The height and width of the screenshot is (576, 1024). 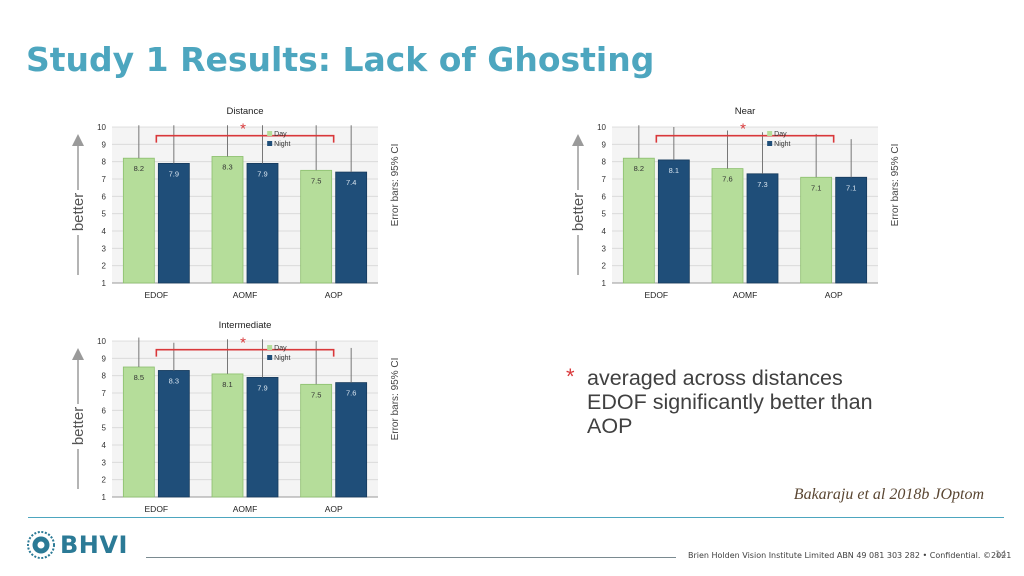 I want to click on note-line-3: AOP, so click(x=610, y=426).